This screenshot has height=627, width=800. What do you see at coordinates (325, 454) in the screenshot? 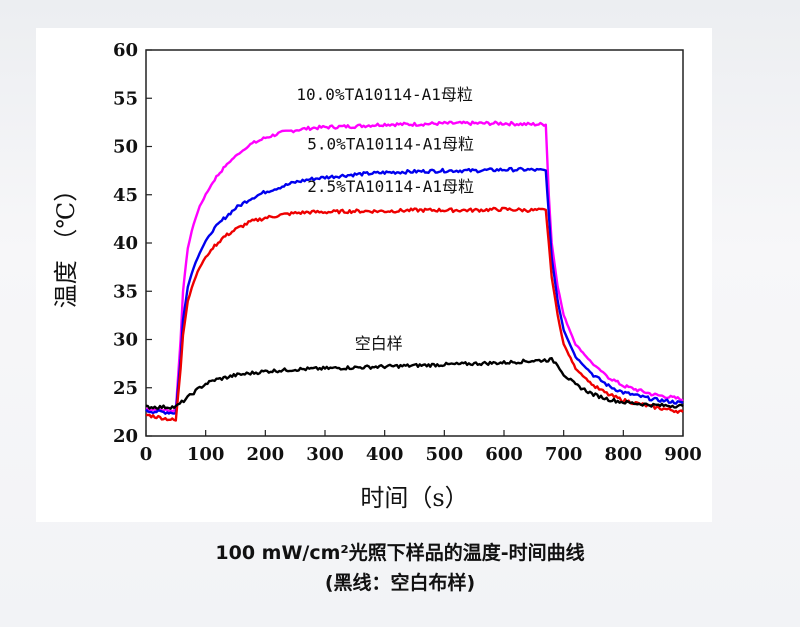
I see `x-tick-label: 300` at bounding box center [325, 454].